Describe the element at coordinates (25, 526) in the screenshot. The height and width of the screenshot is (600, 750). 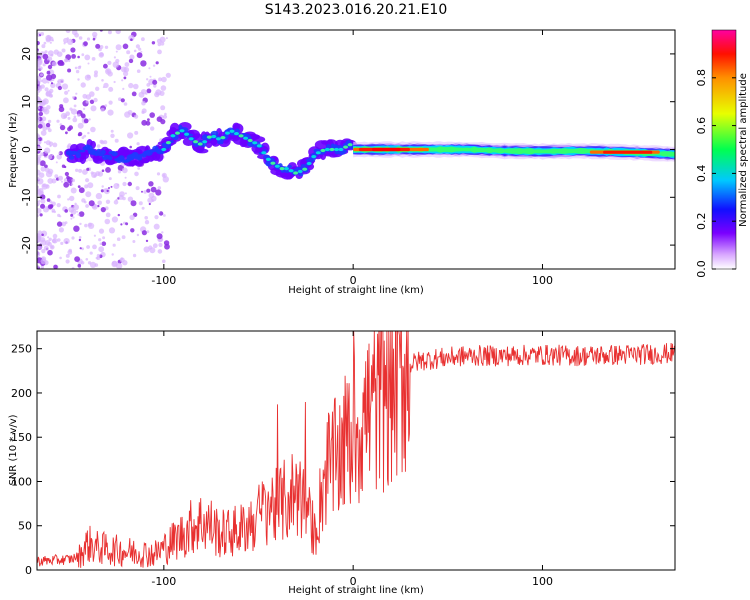
I see `y-tick-label: 50` at that location.